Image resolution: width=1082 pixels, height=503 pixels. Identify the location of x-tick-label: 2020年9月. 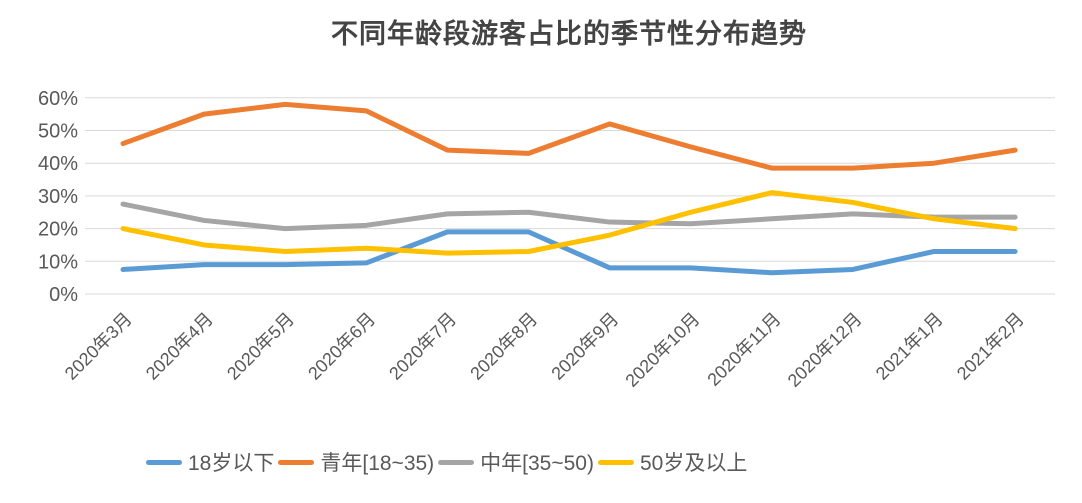
(584, 346).